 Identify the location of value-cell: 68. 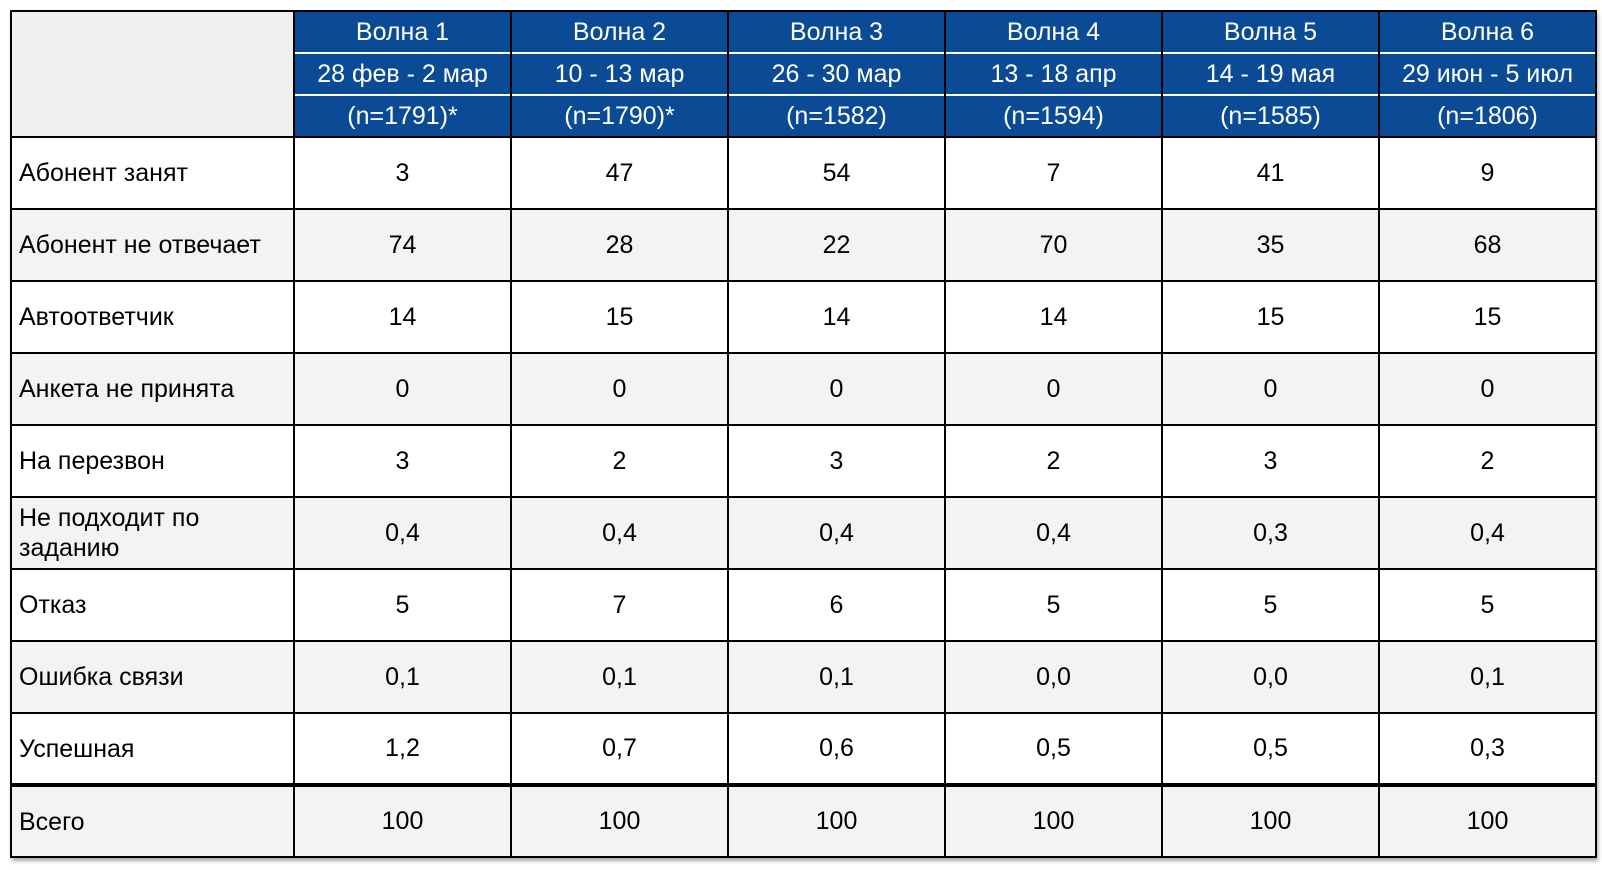
(1487, 245).